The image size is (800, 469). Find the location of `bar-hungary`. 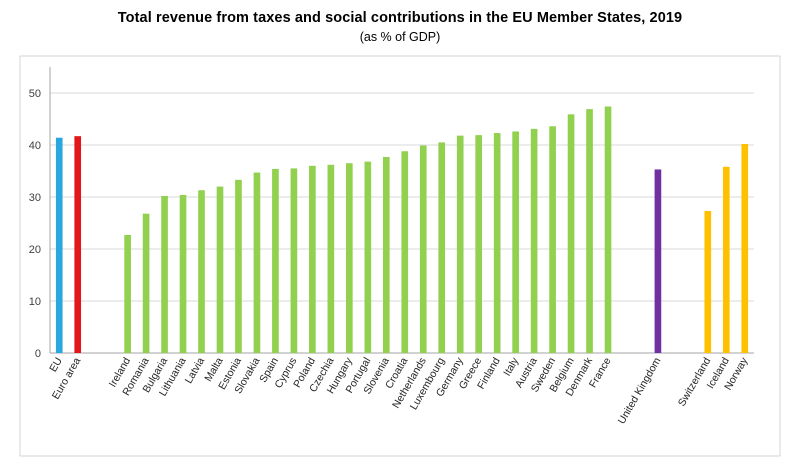

bar-hungary is located at coordinates (349, 258).